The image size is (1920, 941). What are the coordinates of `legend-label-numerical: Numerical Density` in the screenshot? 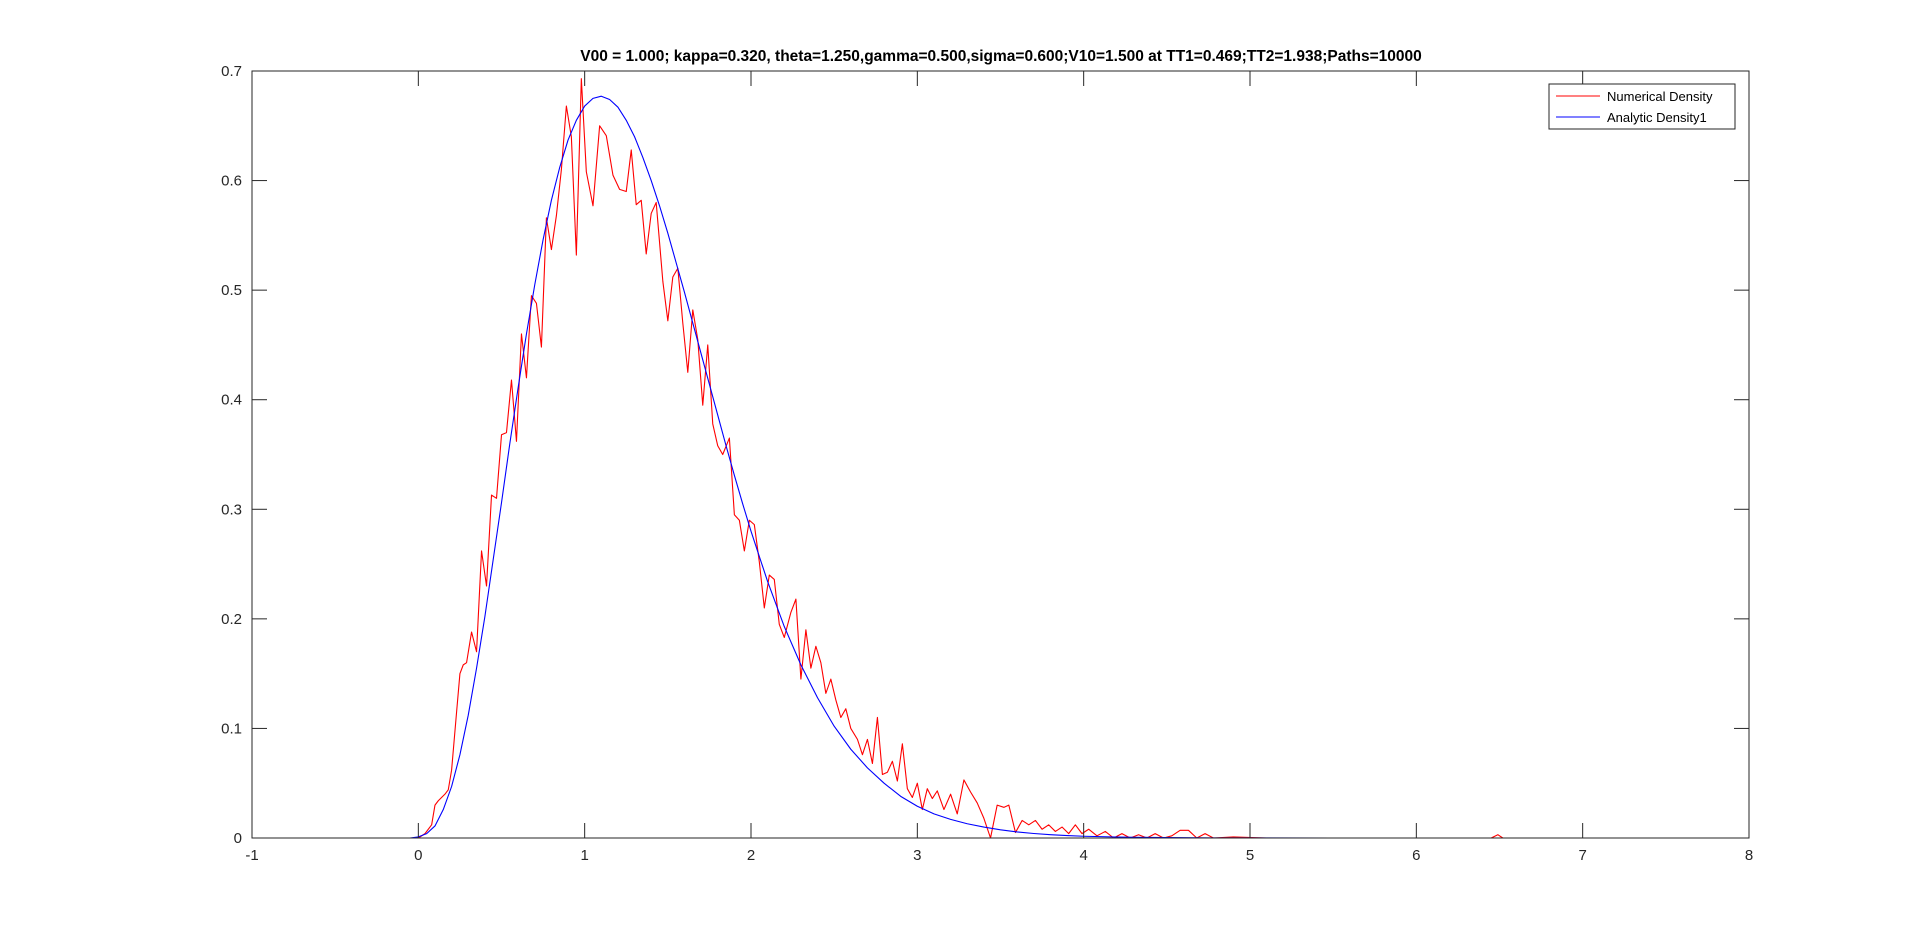 It's located at (1660, 96).